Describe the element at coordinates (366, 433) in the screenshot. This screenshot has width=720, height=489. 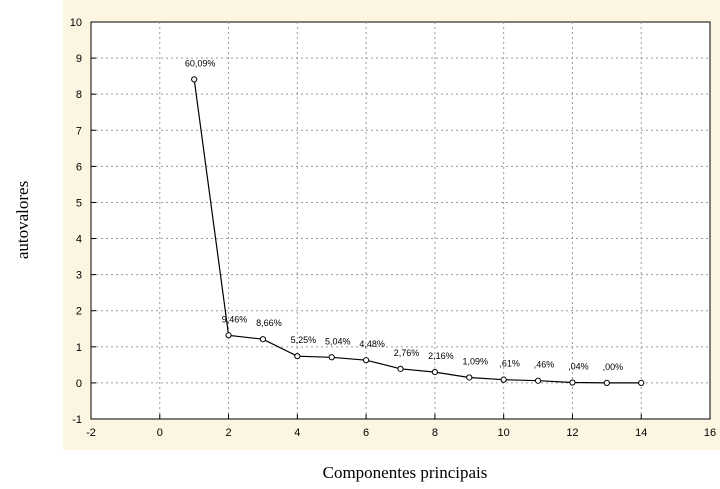
I see `x-tick-label: 6` at that location.